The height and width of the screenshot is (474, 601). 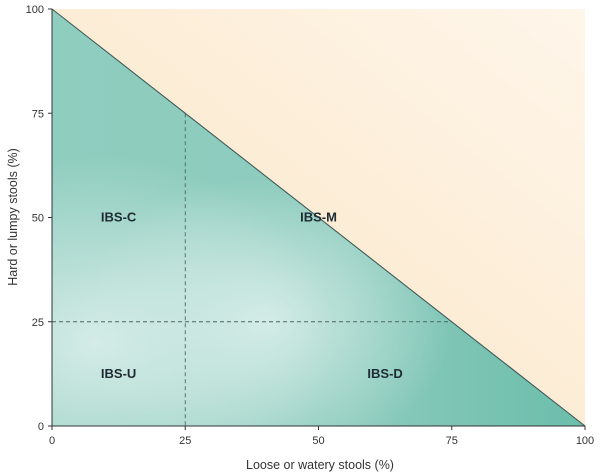 I want to click on region-label-ibs-m: IBS-M, so click(x=318, y=217).